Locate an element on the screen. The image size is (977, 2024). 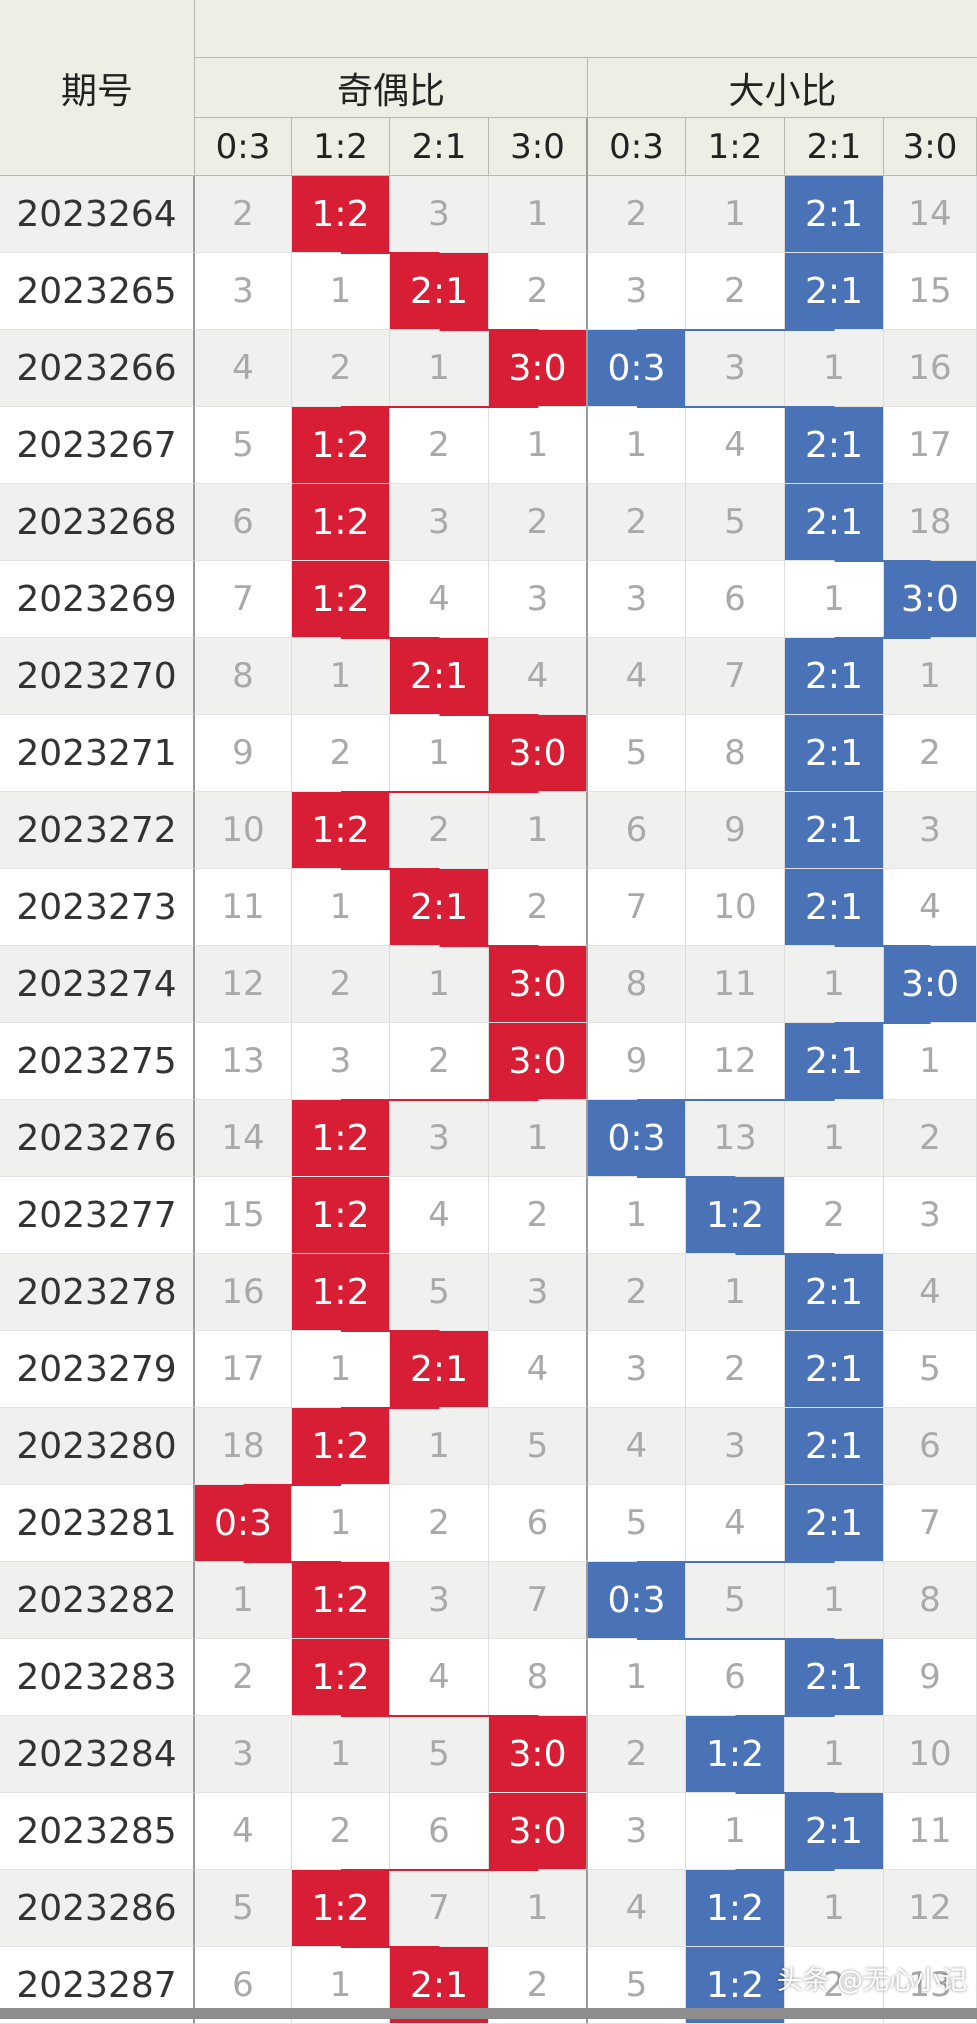
period-cell: 2023280 is located at coordinates (97, 1446).